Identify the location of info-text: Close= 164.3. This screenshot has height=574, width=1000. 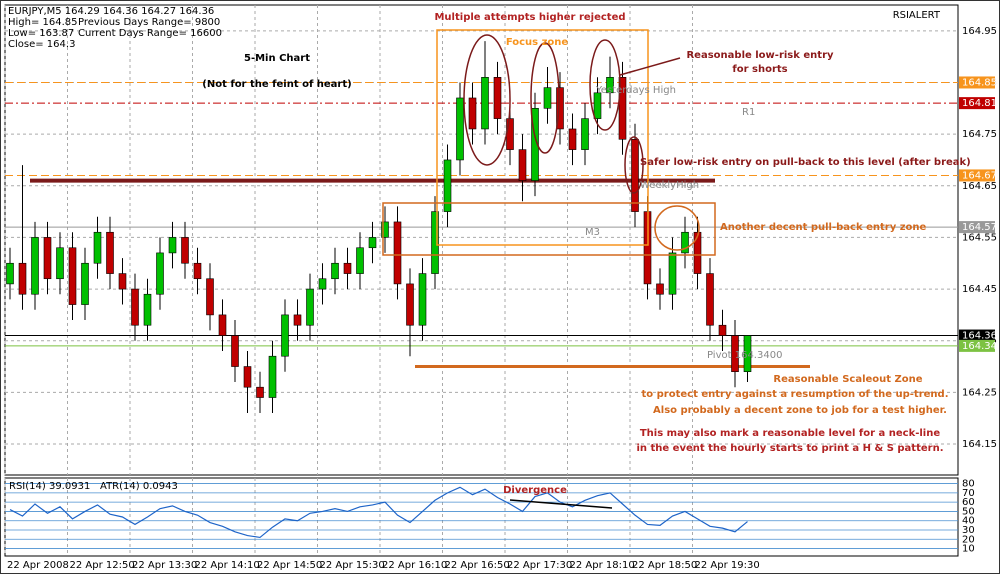
(41, 44).